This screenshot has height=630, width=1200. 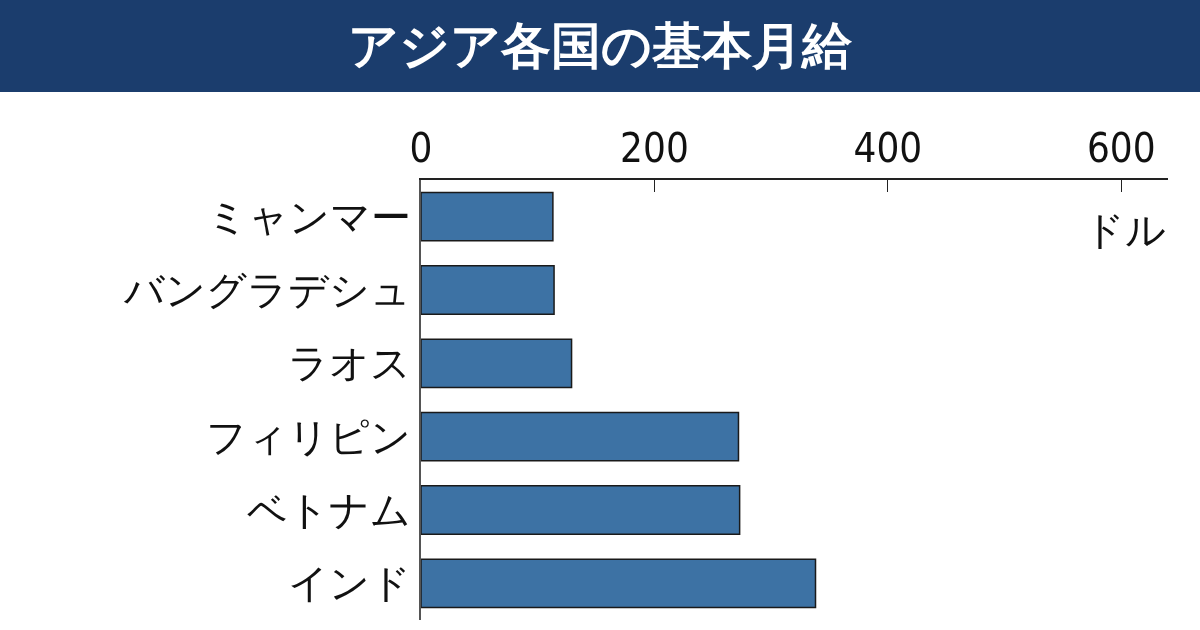 What do you see at coordinates (309, 216) in the screenshot?
I see `y-tick-label: ミャンマー` at bounding box center [309, 216].